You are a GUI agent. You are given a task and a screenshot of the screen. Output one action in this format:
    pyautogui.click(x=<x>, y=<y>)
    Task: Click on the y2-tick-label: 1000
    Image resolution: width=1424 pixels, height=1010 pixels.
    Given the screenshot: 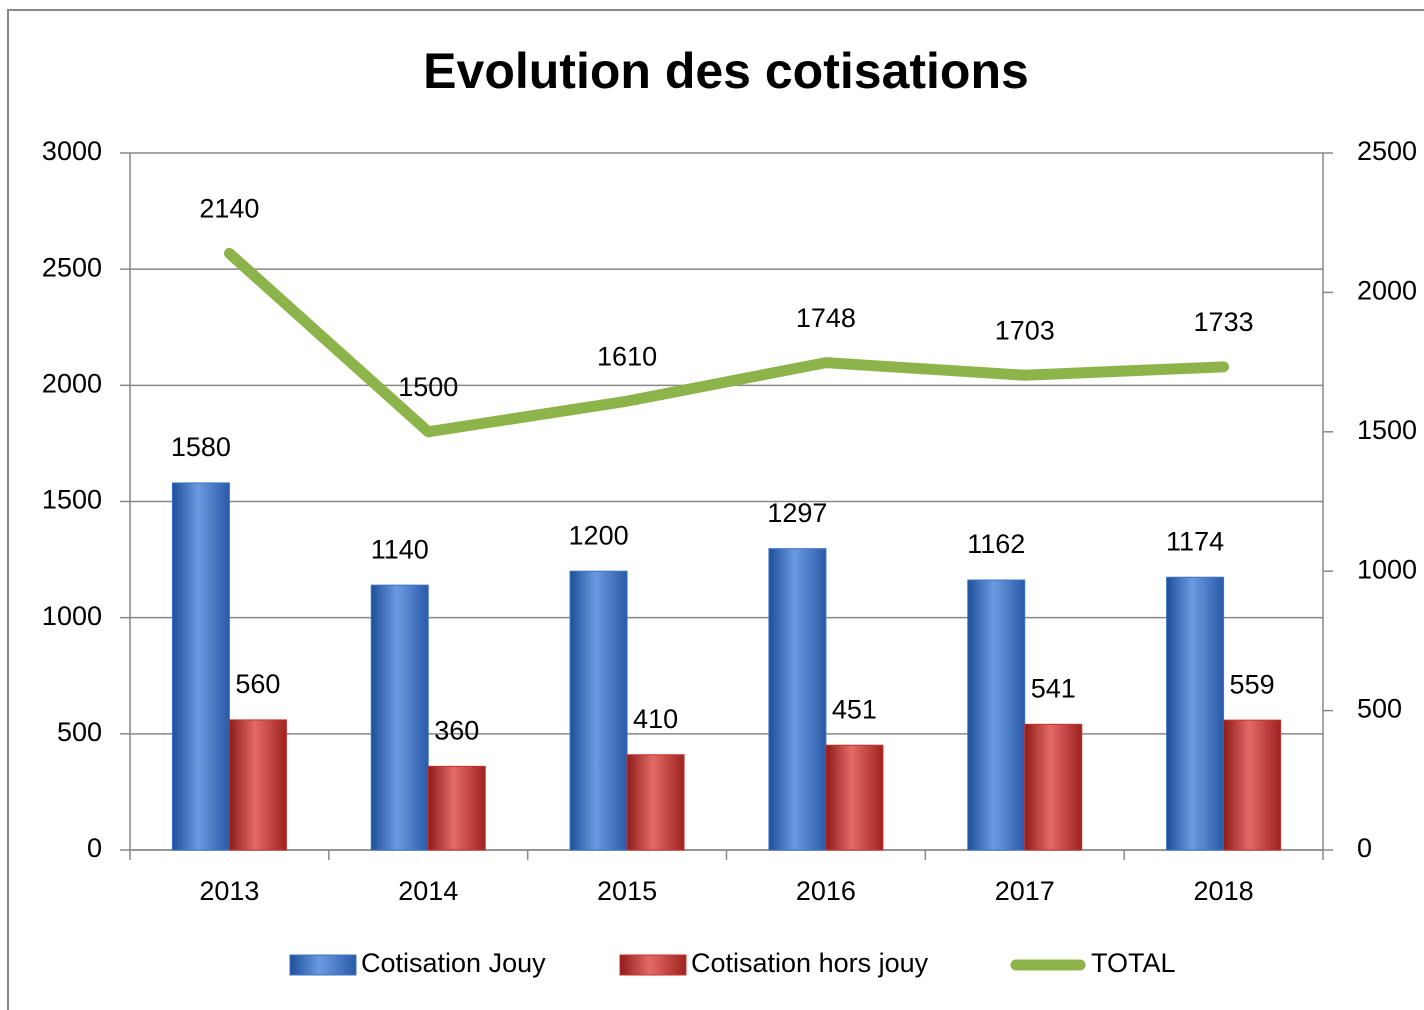 What is the action you would take?
    pyautogui.click(x=1387, y=569)
    